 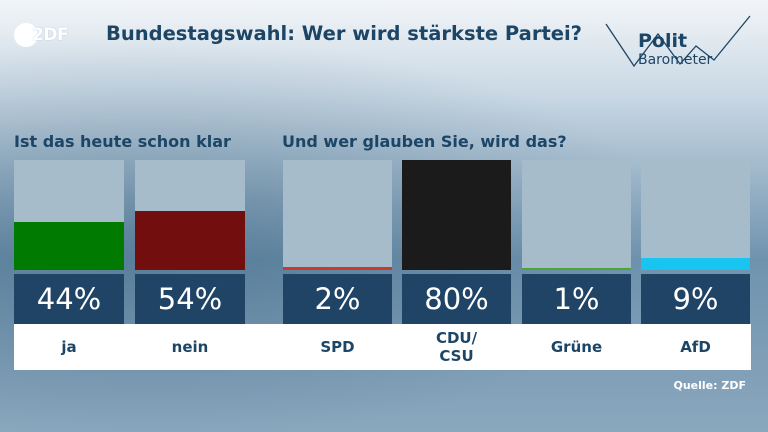 What do you see at coordinates (69, 299) in the screenshot?
I see `value-label-ja: 44%` at bounding box center [69, 299].